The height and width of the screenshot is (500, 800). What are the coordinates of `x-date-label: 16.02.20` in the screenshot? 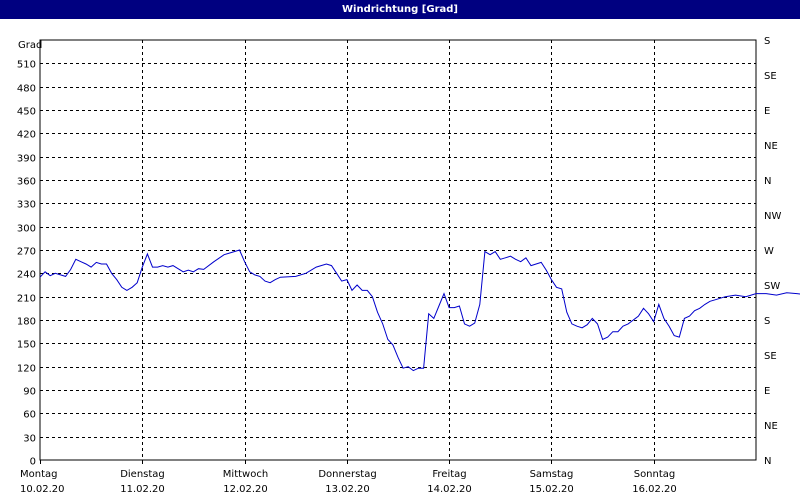 It's located at (654, 489).